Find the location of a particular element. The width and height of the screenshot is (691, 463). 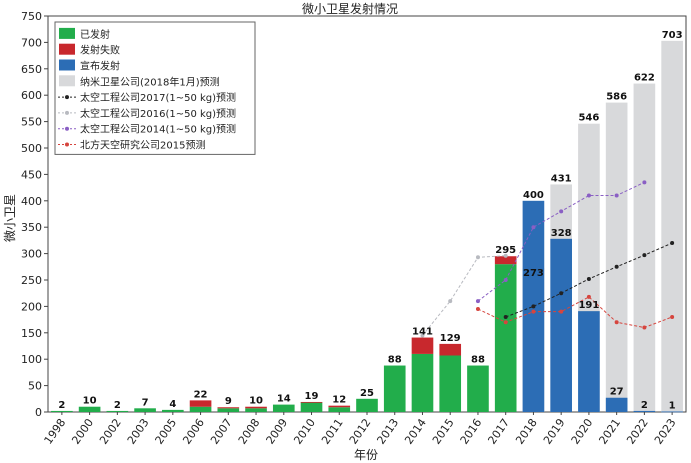

x-tick-label: 2015 is located at coordinates (443, 431).